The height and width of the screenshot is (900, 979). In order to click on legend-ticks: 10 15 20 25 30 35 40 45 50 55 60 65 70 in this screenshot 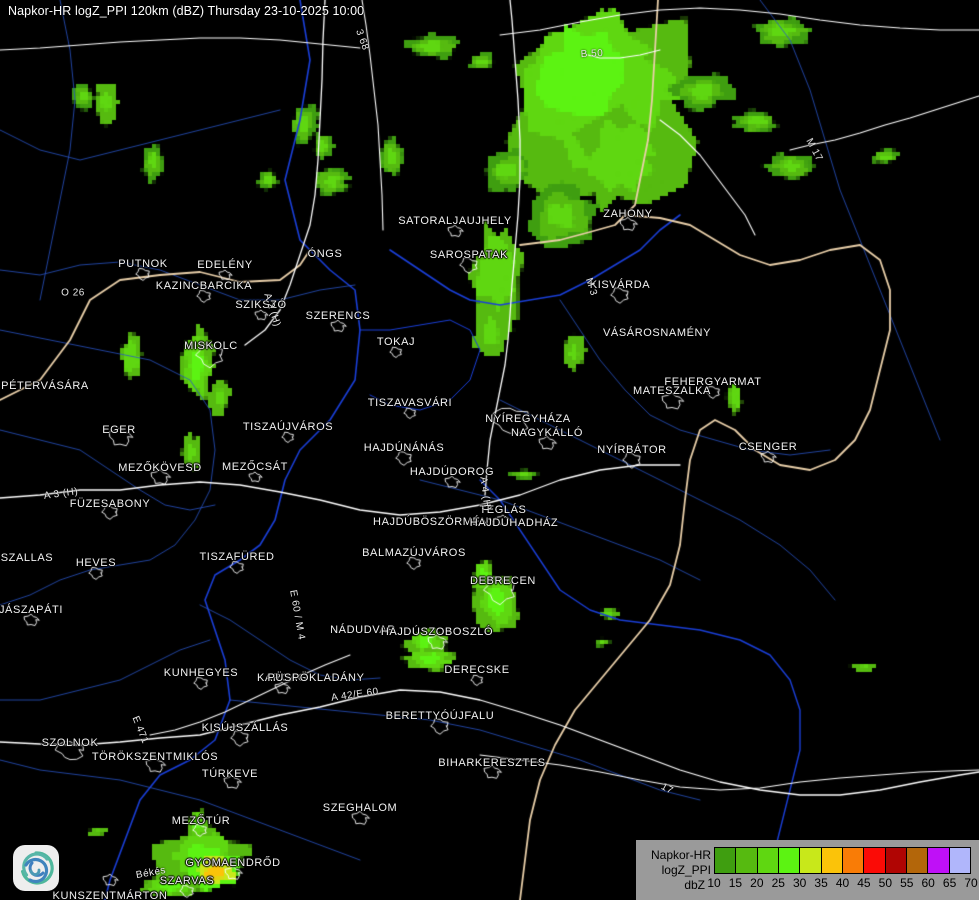, I will do `click(842, 885)`.